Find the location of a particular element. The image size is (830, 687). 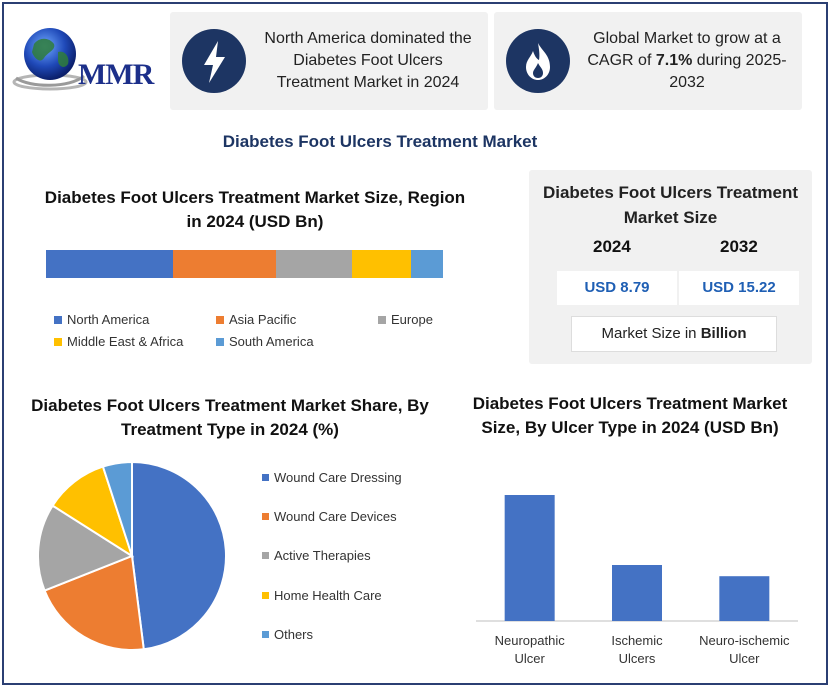

region-stacked-bar is located at coordinates (244, 264).